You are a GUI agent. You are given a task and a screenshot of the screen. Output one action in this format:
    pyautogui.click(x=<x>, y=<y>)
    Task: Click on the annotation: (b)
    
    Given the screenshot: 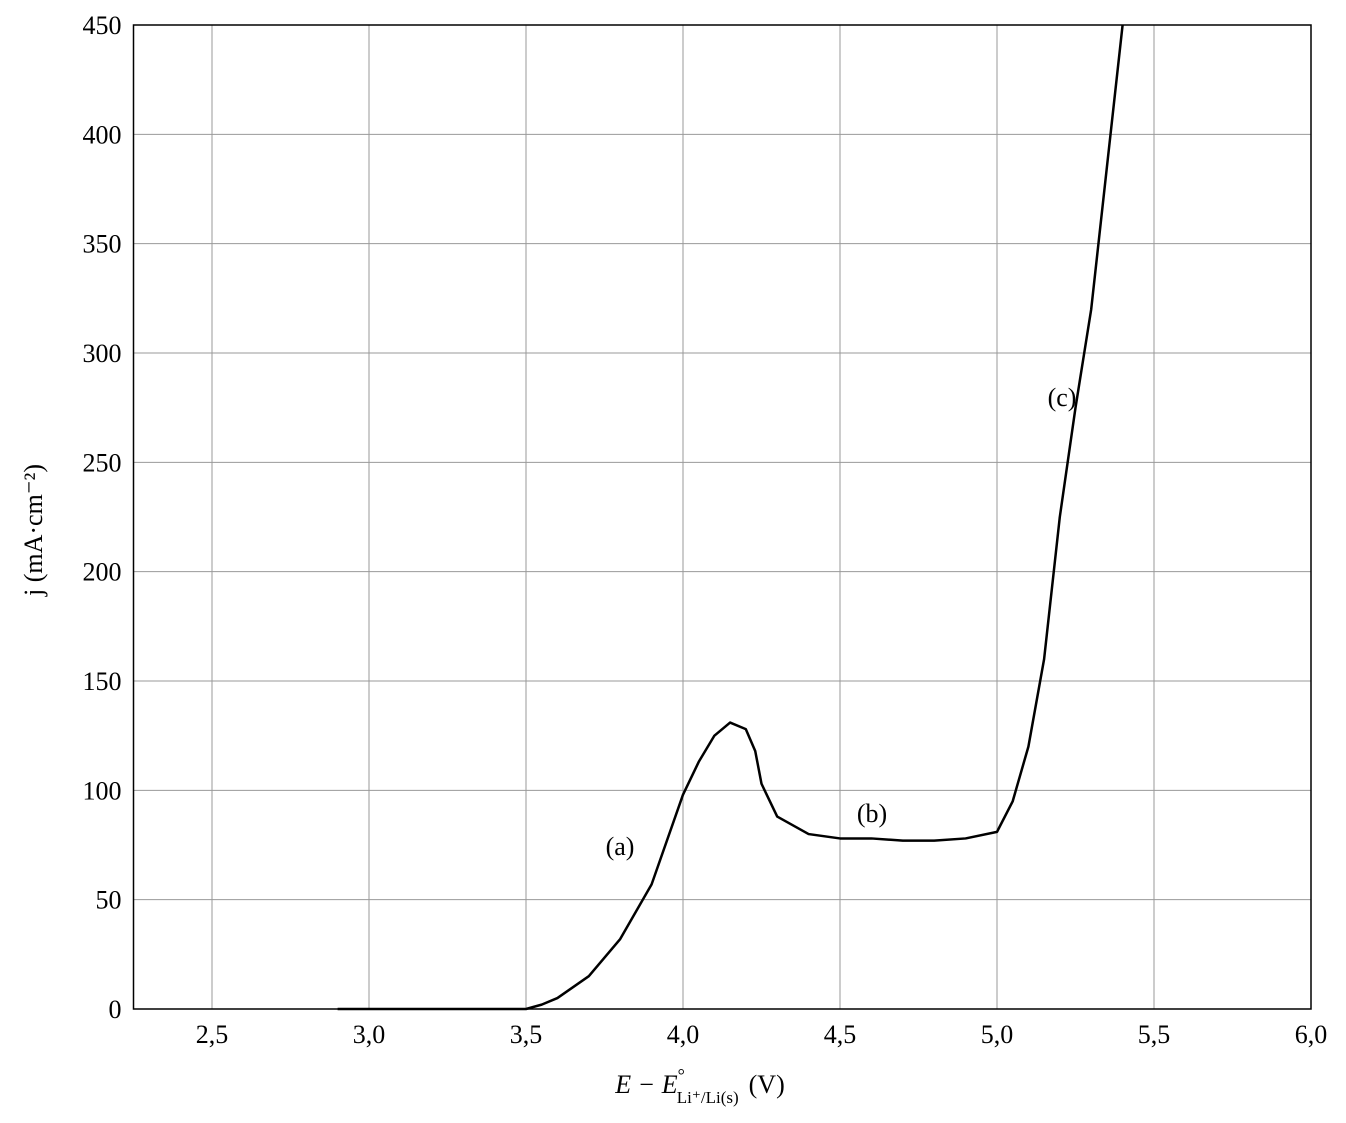 What is the action you would take?
    pyautogui.click(x=872, y=813)
    